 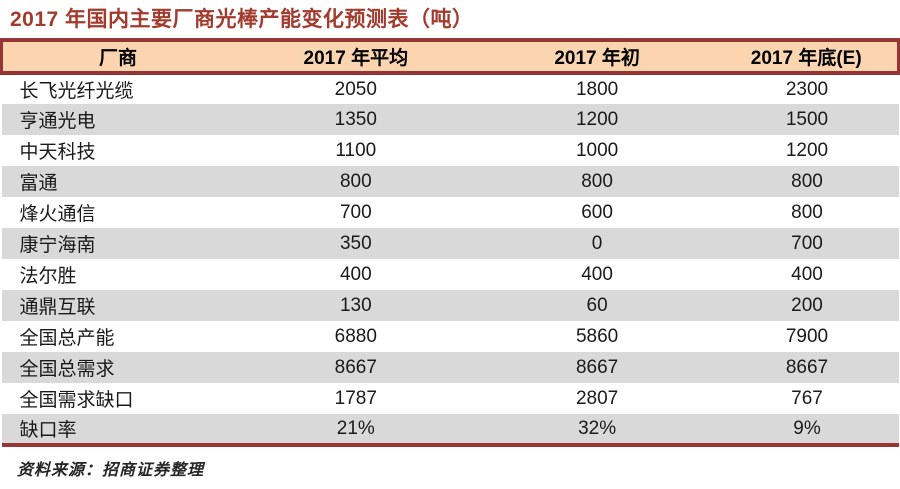 What do you see at coordinates (807, 89) in the screenshot?
I see `capacity-value: 2300` at bounding box center [807, 89].